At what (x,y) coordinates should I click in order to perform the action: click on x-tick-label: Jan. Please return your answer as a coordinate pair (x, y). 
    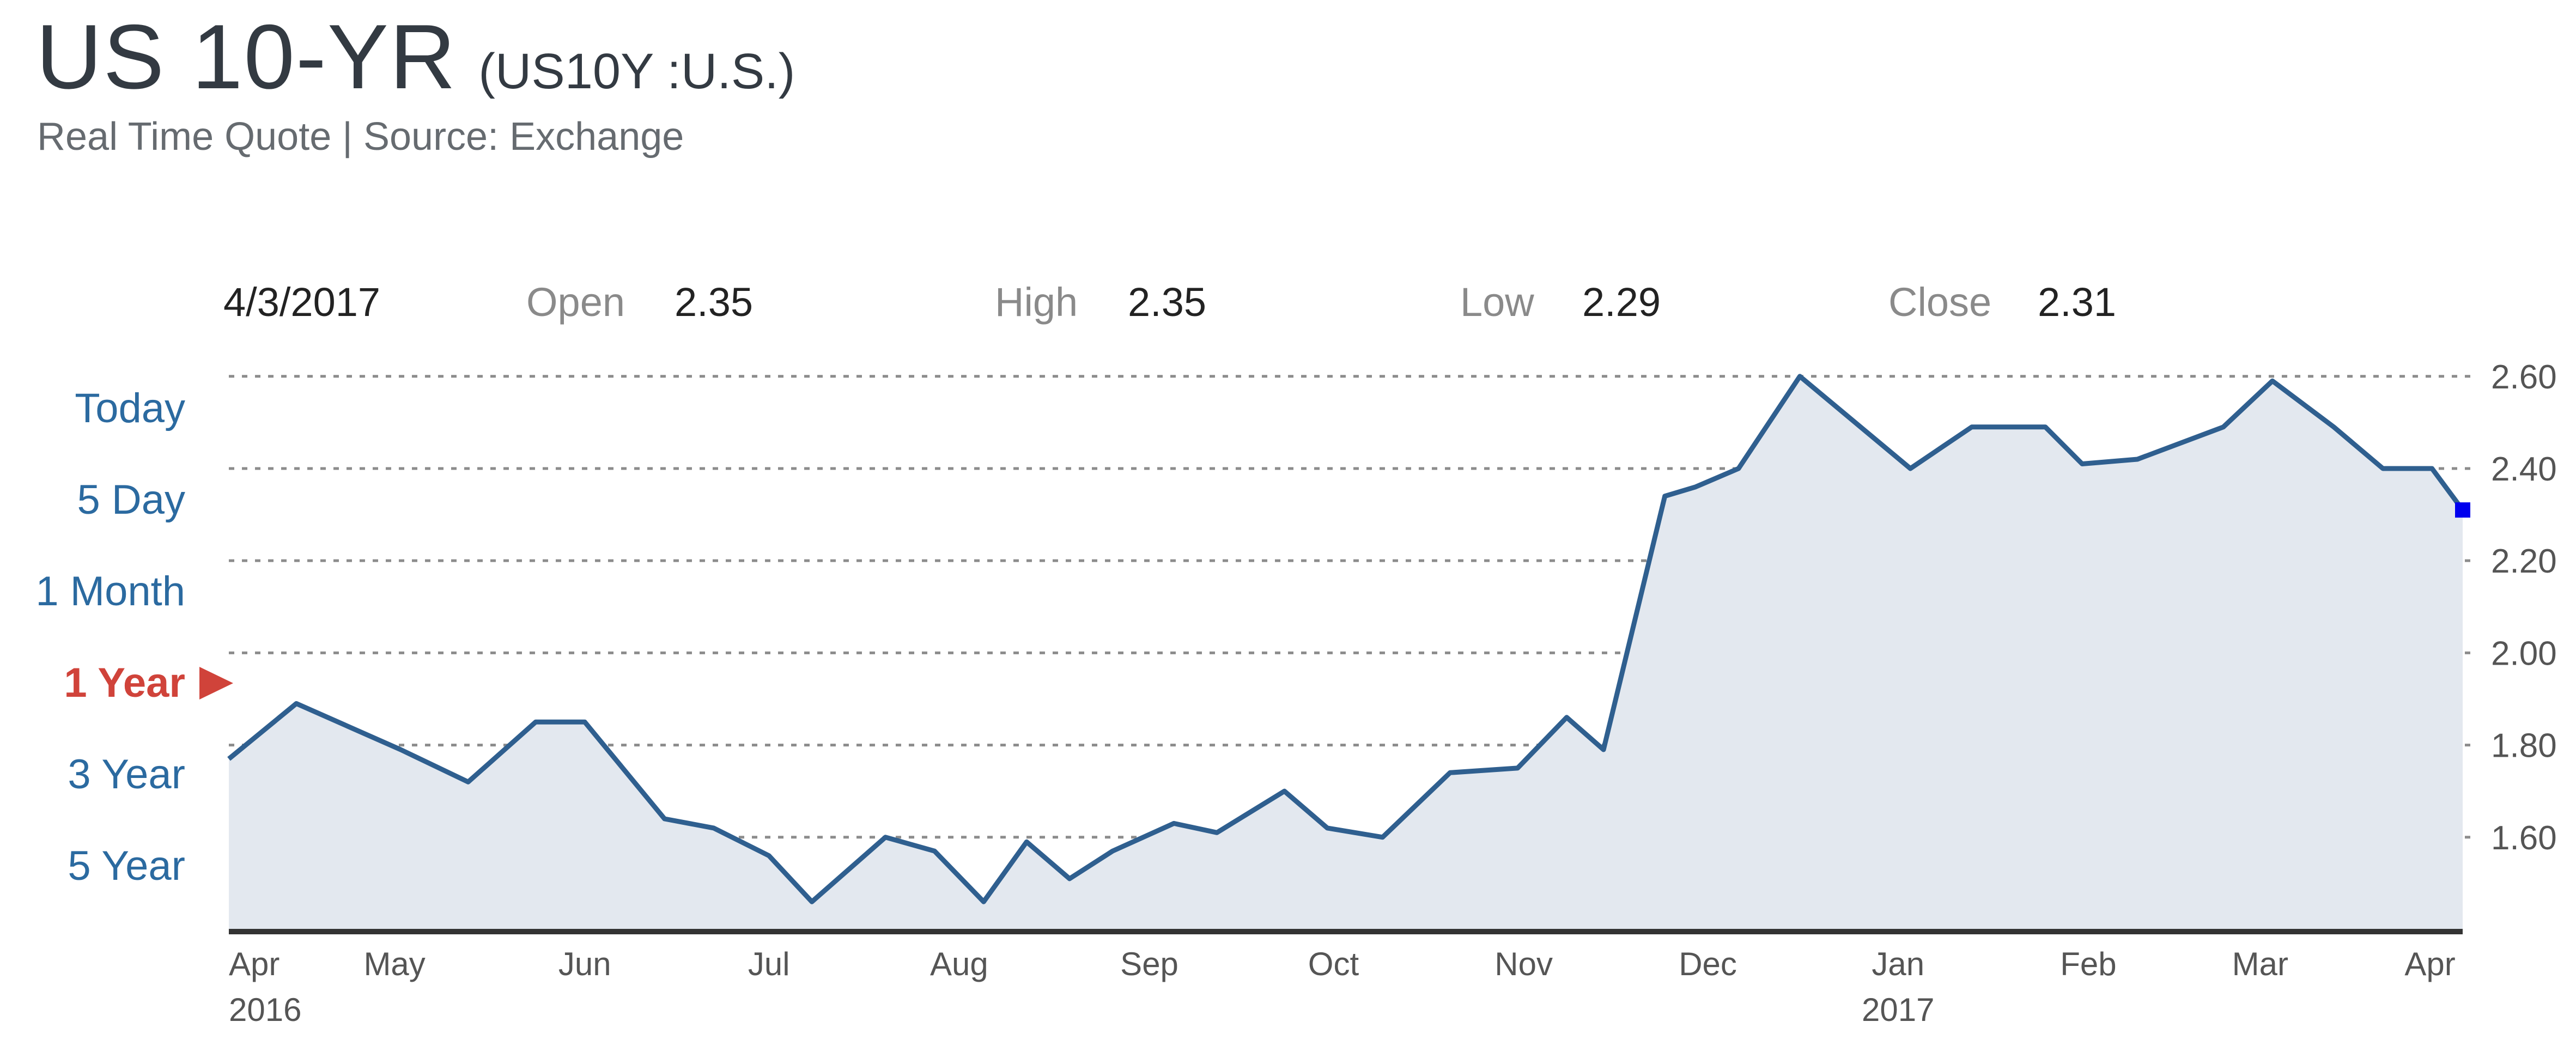
    Looking at the image, I should click on (1898, 964).